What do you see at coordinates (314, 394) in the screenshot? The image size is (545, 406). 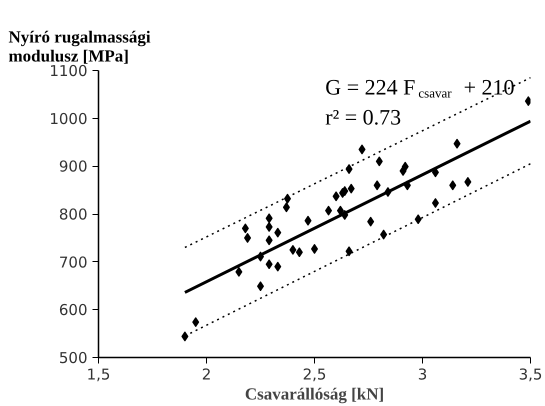 I see `x-axis-title: Csavarállóság [kN]` at bounding box center [314, 394].